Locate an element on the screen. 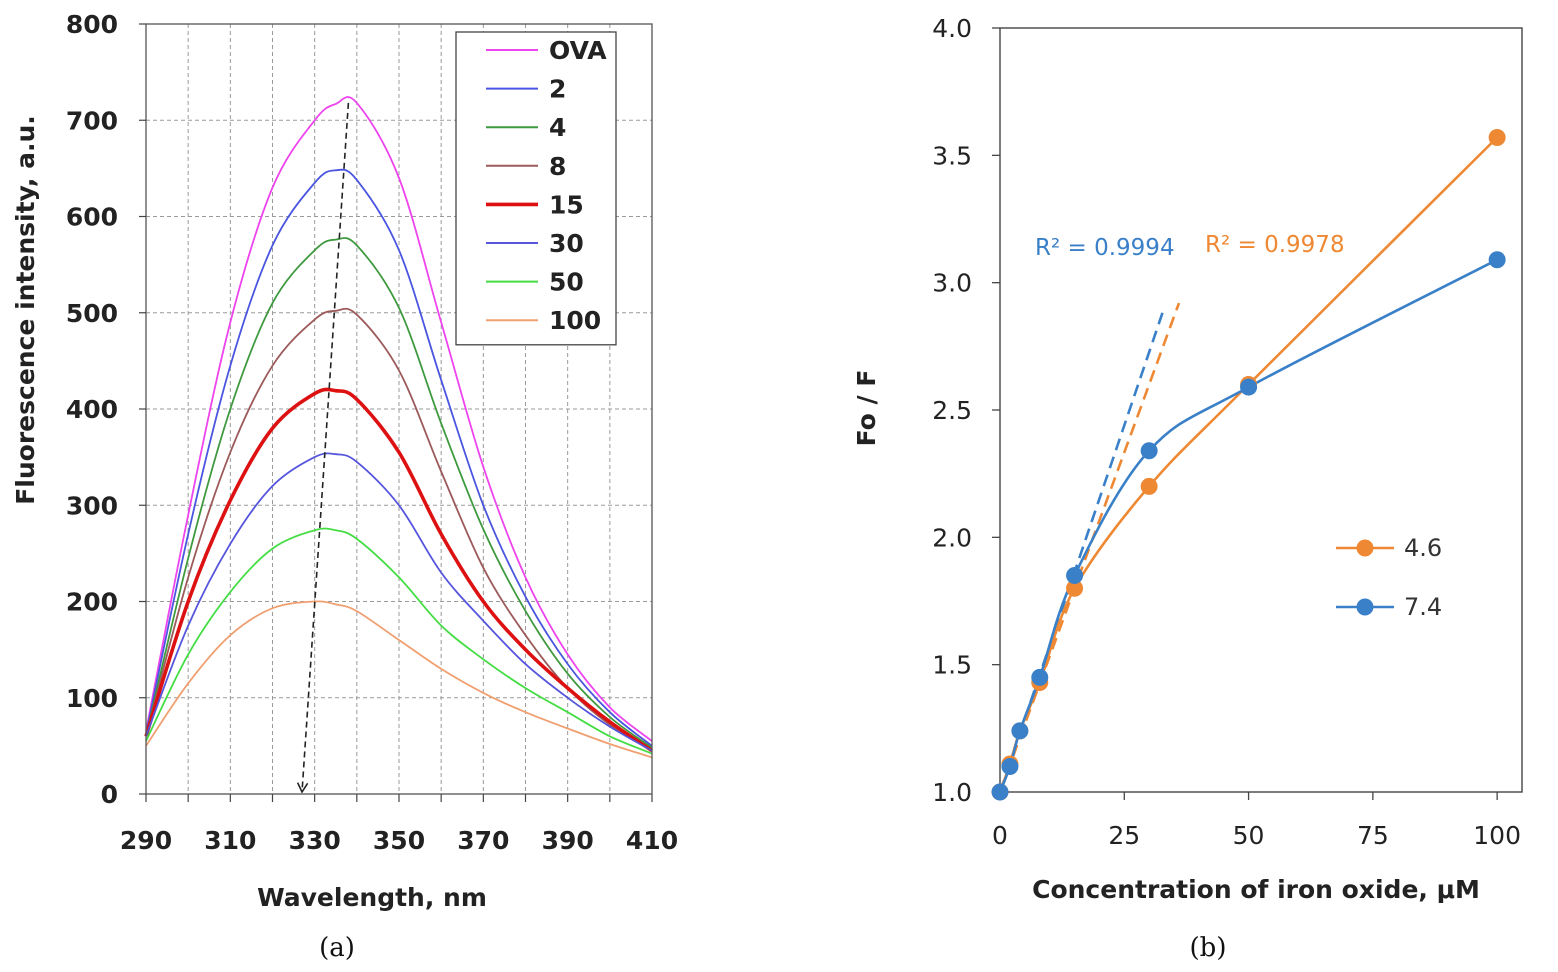 The image size is (1558, 972). chart-b-r2-label-7.4: R² = 0.9994 is located at coordinates (1105, 248).